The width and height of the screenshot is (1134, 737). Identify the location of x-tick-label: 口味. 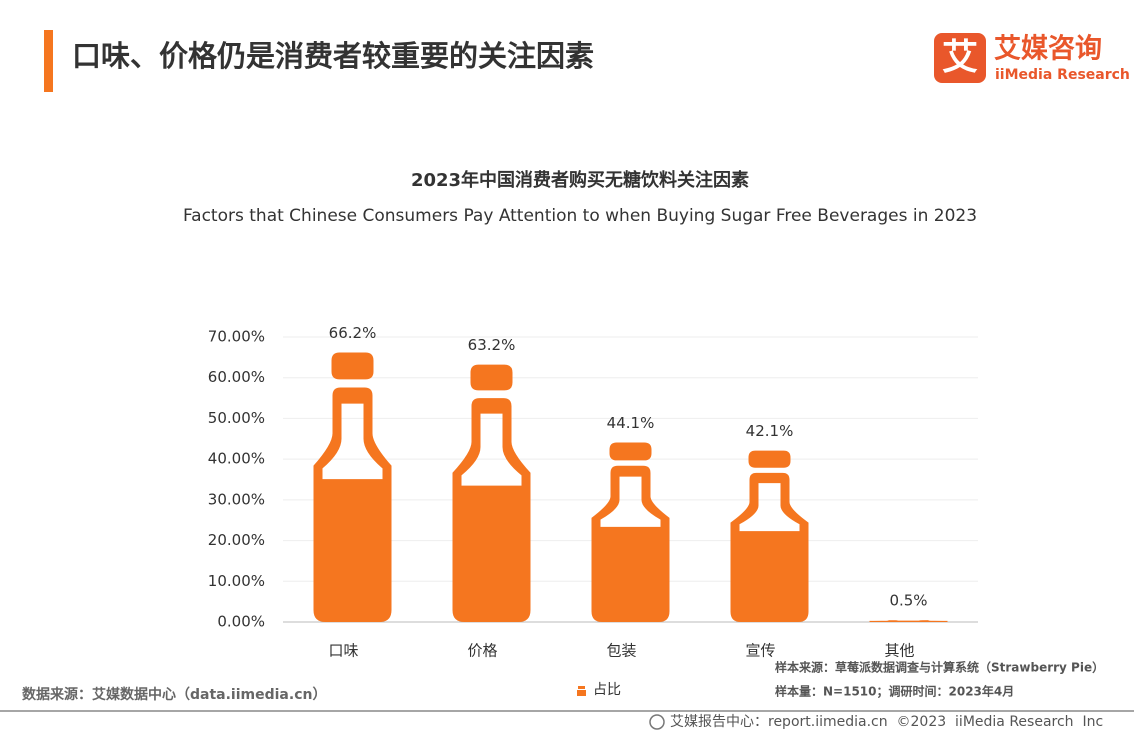
(343, 651).